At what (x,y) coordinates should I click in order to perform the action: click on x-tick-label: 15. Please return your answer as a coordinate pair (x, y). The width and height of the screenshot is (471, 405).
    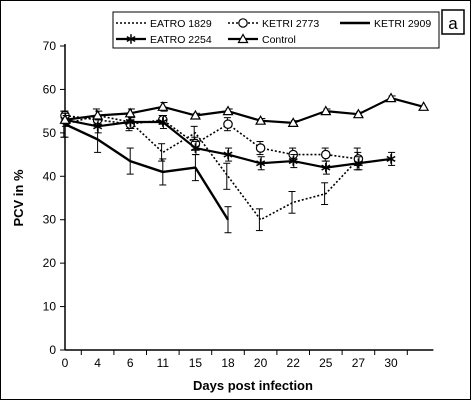
    Looking at the image, I should click on (196, 363).